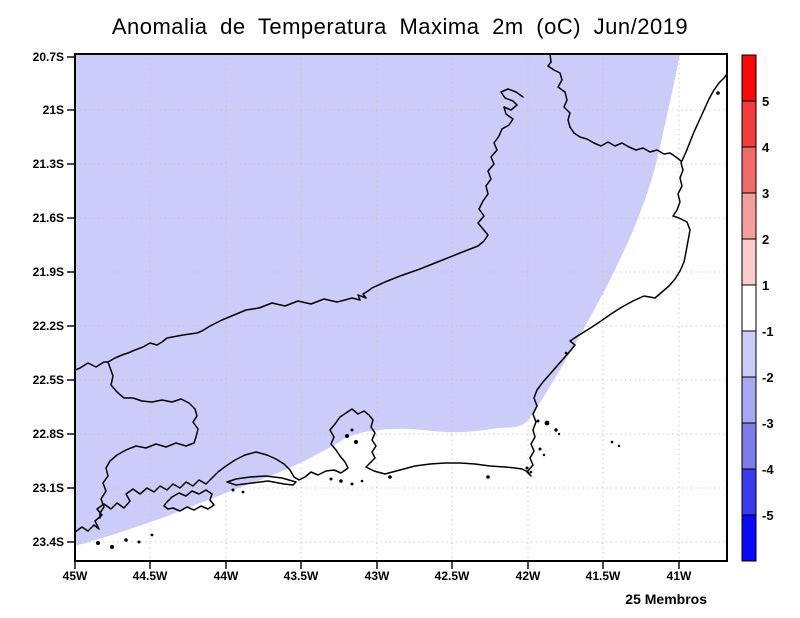  I want to click on lon-tick-label: 45W, so click(75, 576).